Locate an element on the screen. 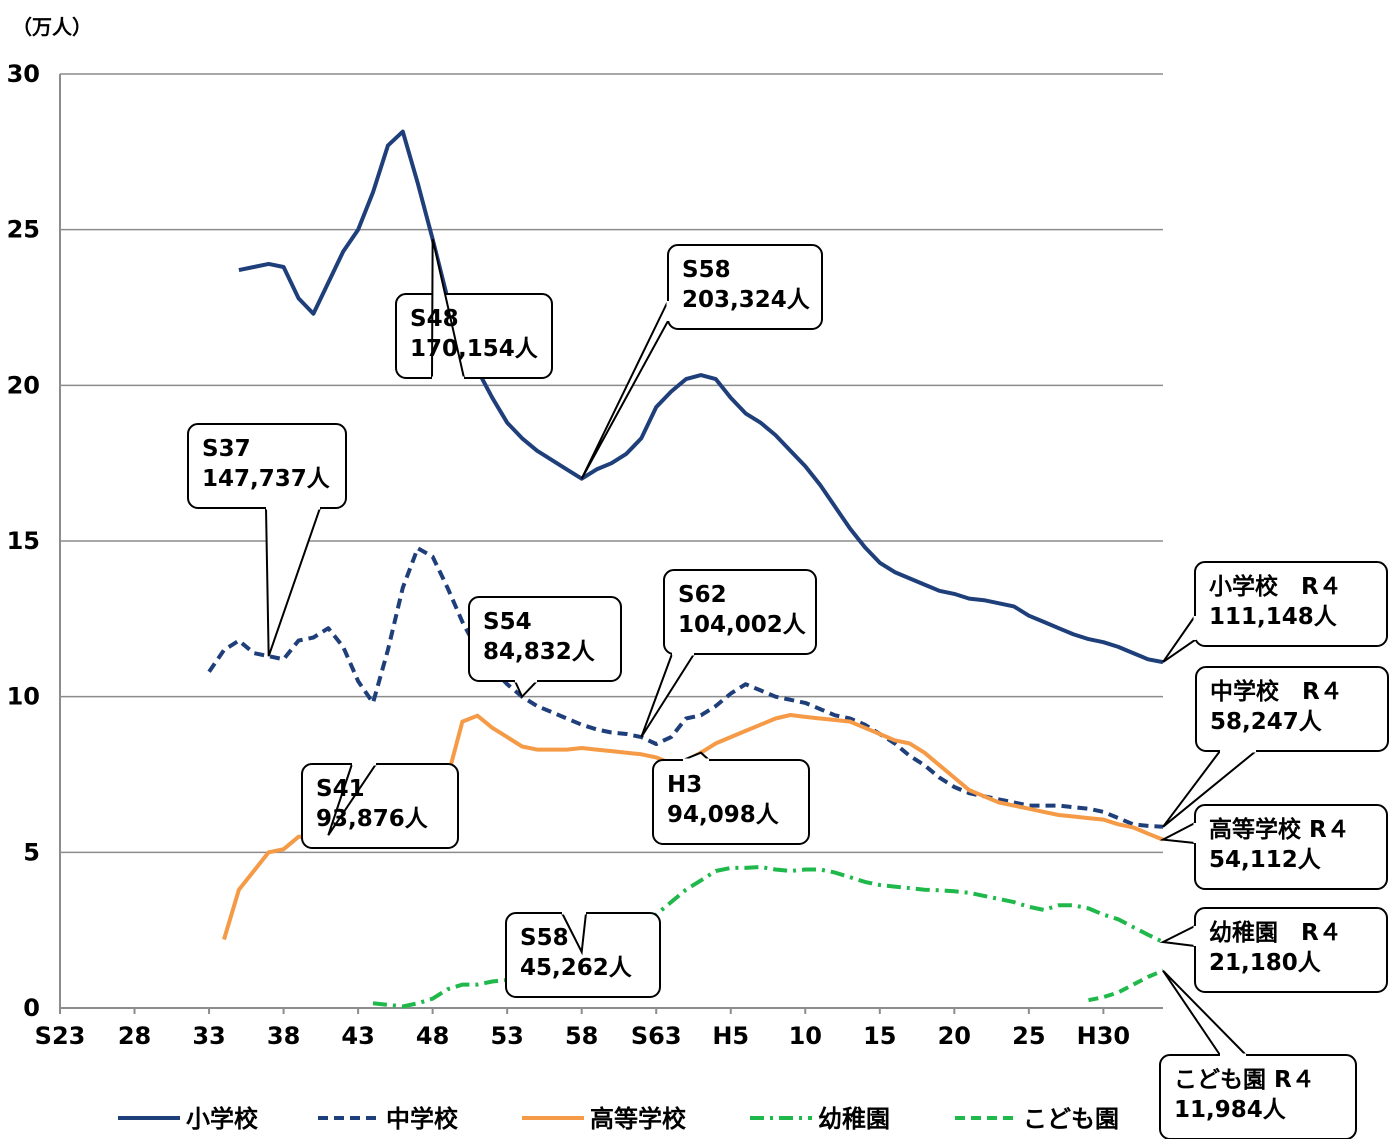 This screenshot has height=1143, width=1389. y-tick-label-30: 30 is located at coordinates (23, 74).